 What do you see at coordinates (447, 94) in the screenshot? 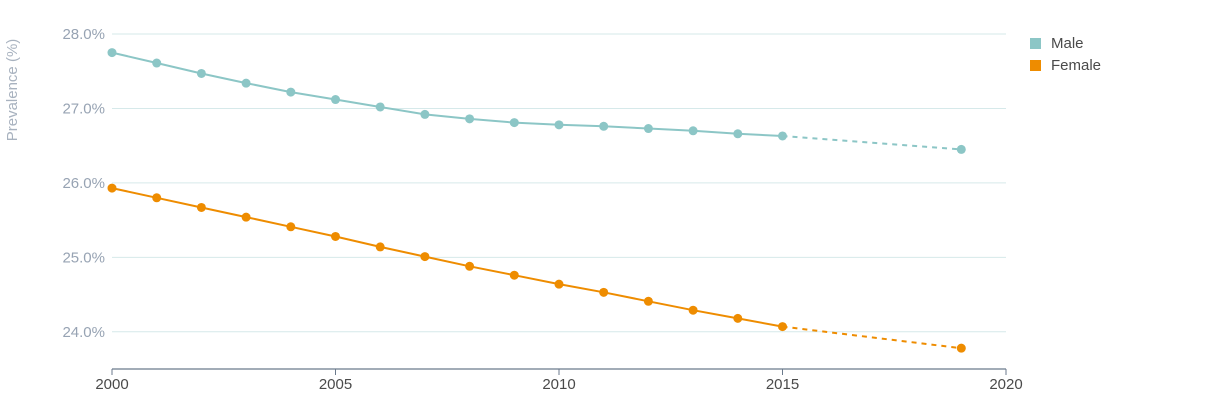
I see `series-line-male` at bounding box center [447, 94].